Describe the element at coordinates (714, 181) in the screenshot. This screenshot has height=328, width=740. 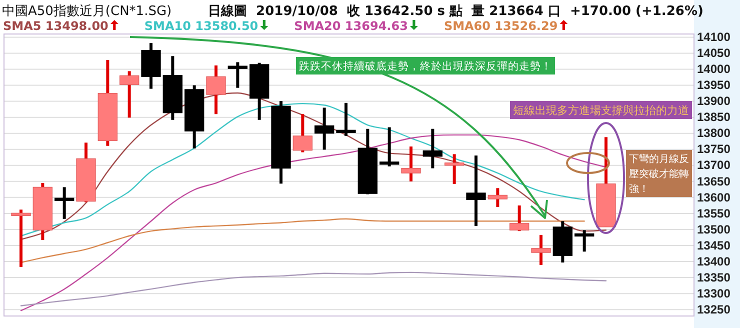
I see `y-tick-label: 13650` at that location.